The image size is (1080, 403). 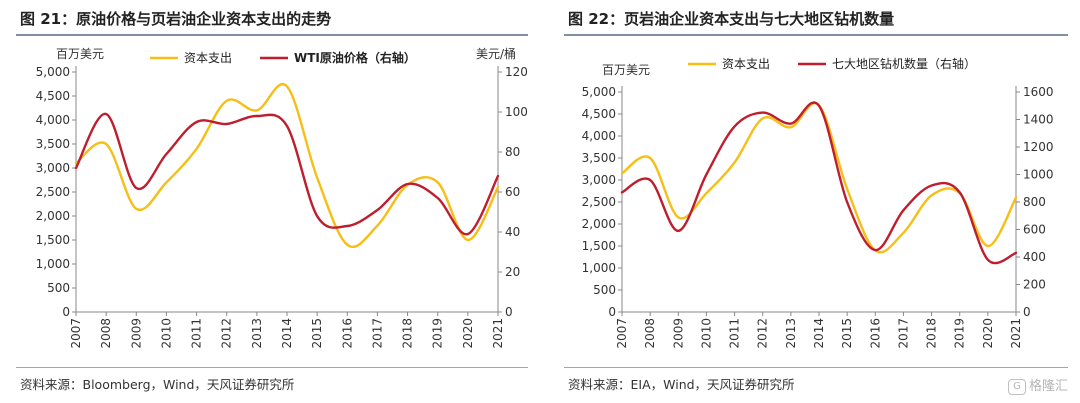 What do you see at coordinates (1034, 257) in the screenshot?
I see `y-tick-label-right: 400` at bounding box center [1034, 257].